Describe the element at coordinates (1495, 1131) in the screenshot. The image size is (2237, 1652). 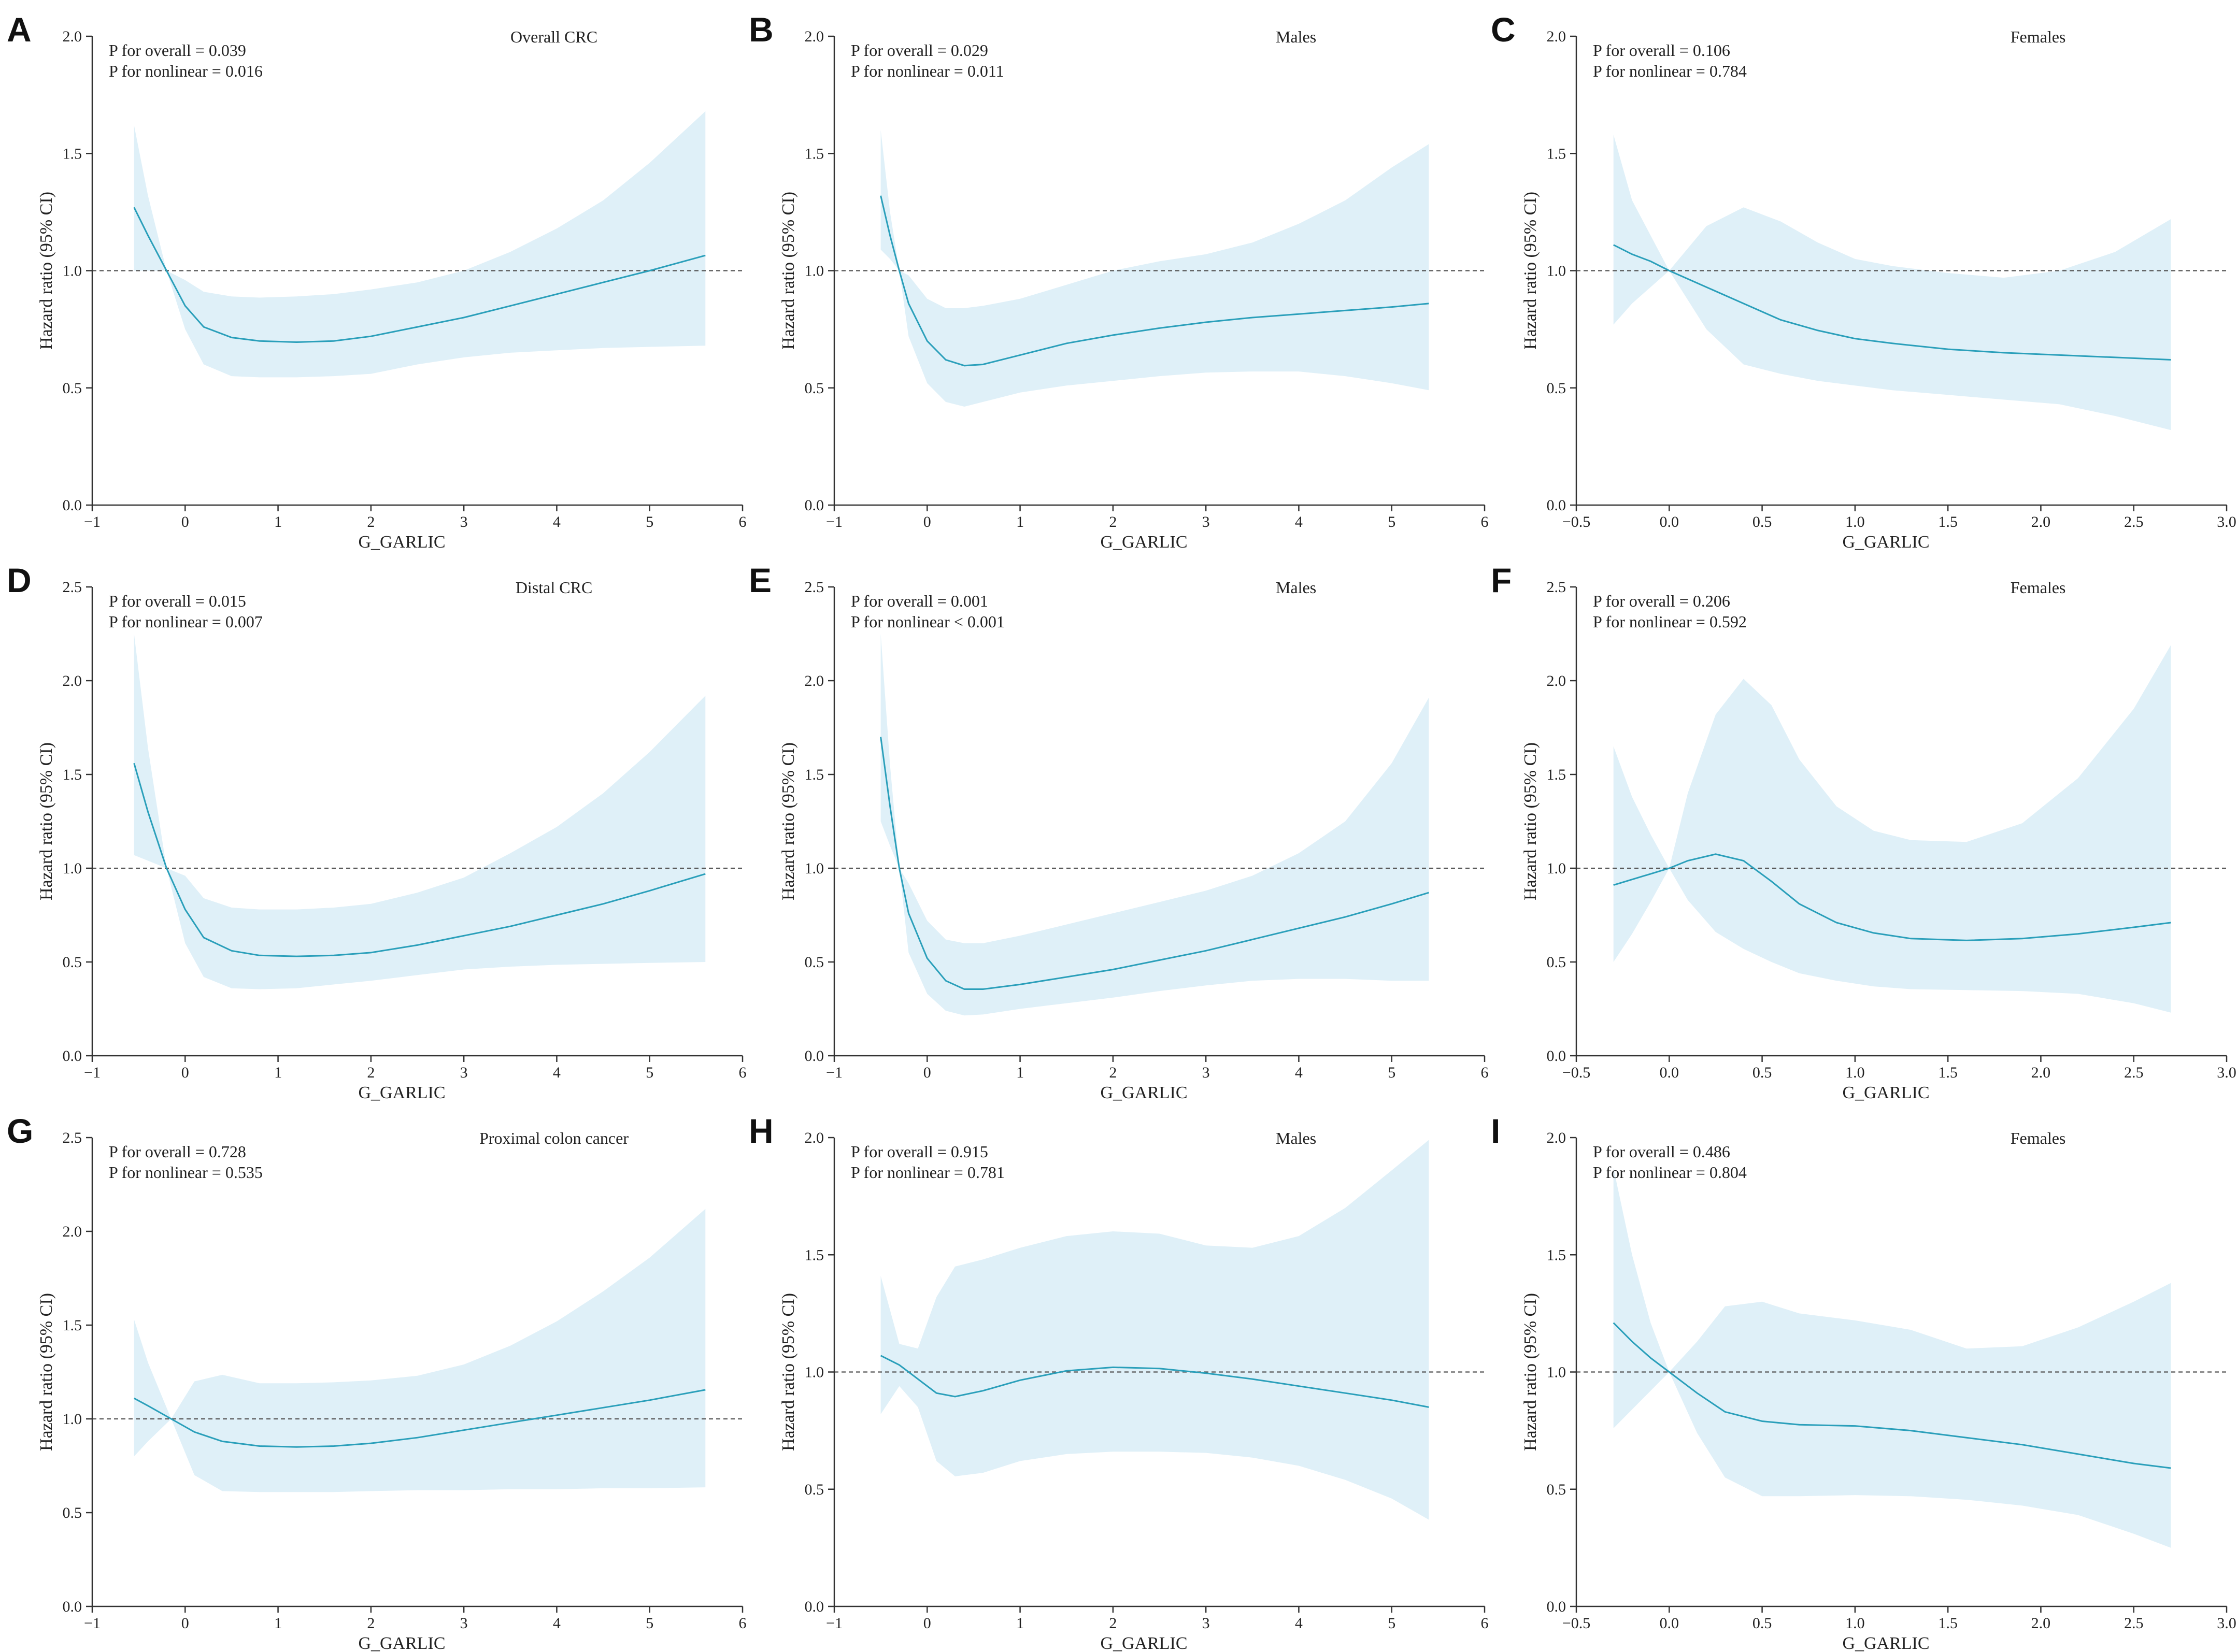
I see `panel-letter: I` at that location.